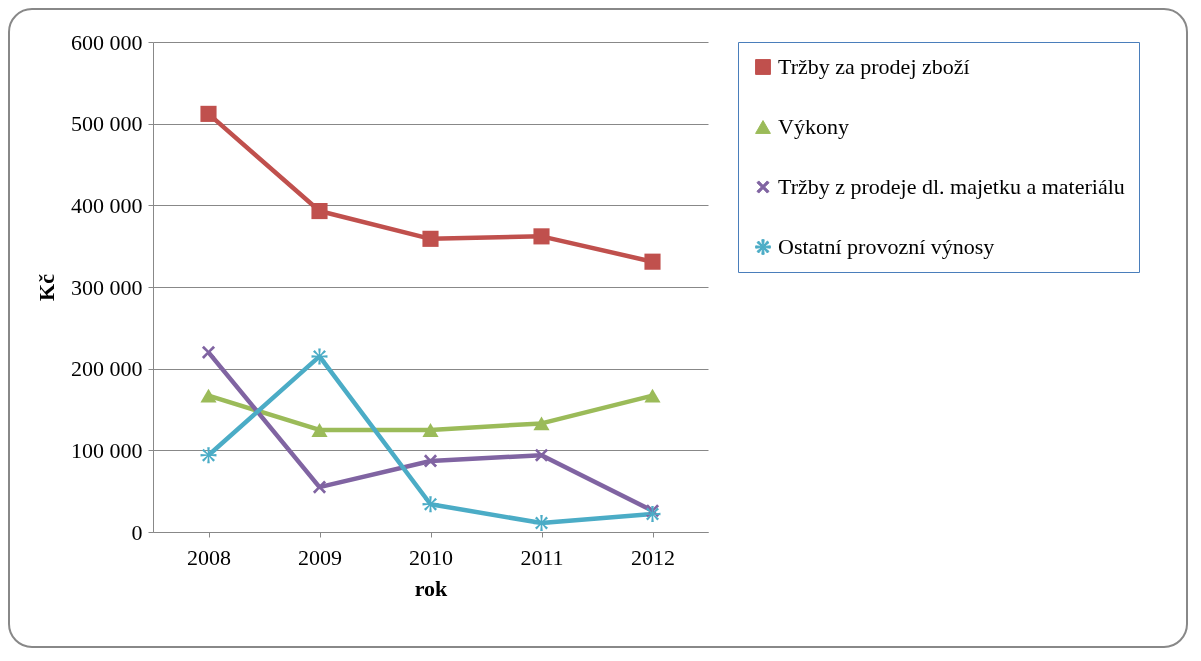 The width and height of the screenshot is (1201, 661). What do you see at coordinates (431, 588) in the screenshot?
I see `x-axis-title: rok` at bounding box center [431, 588].